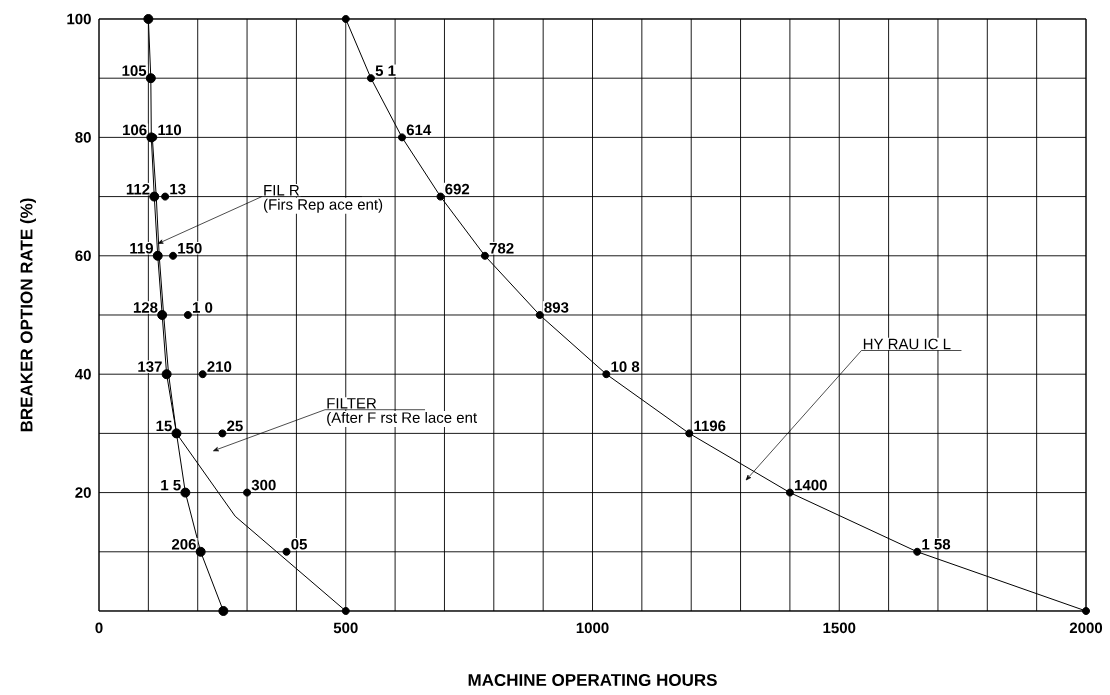 Image resolution: width=1110 pixels, height=695 pixels. What do you see at coordinates (183, 544) in the screenshot?
I see `annotation: 206` at bounding box center [183, 544].